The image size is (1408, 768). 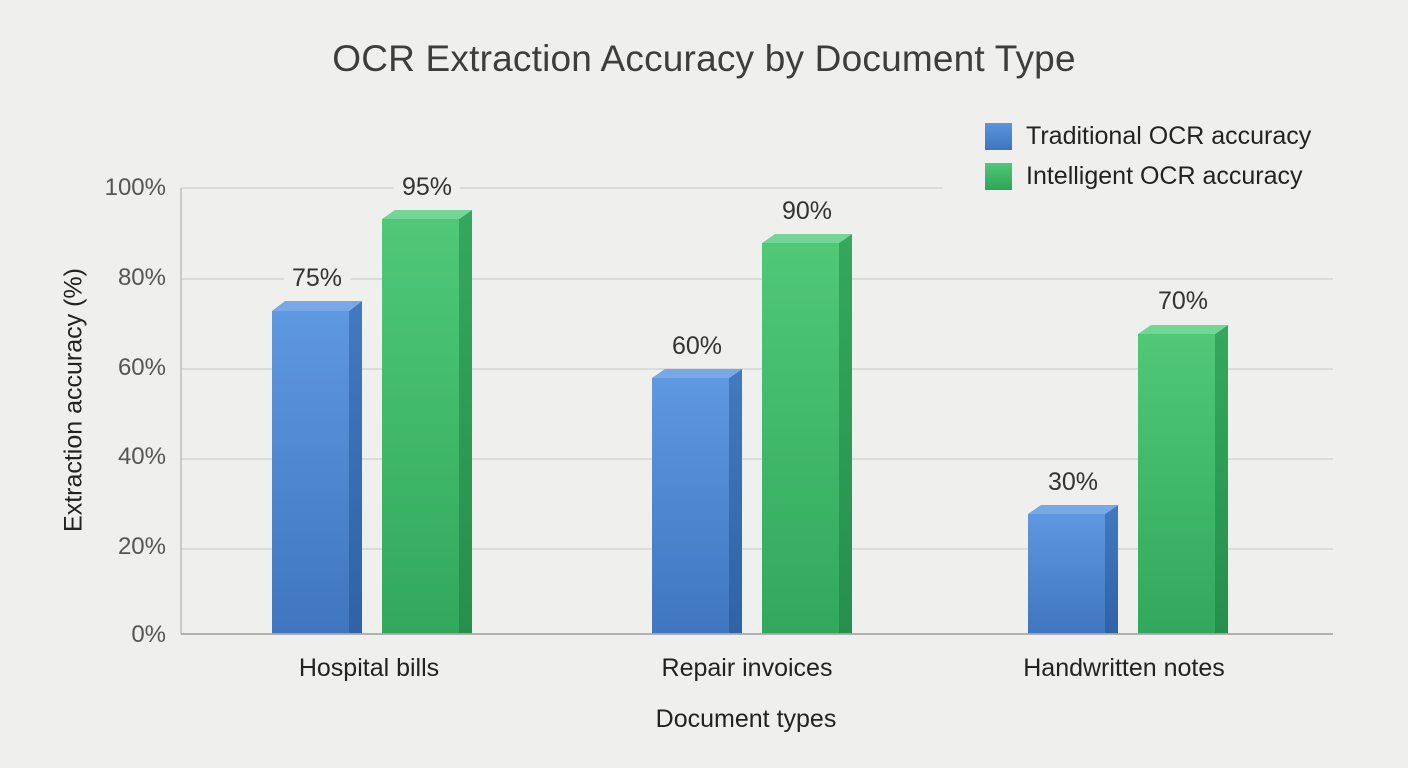 I want to click on legend-item-traditional: Traditional OCR accuracy, so click(x=1148, y=136).